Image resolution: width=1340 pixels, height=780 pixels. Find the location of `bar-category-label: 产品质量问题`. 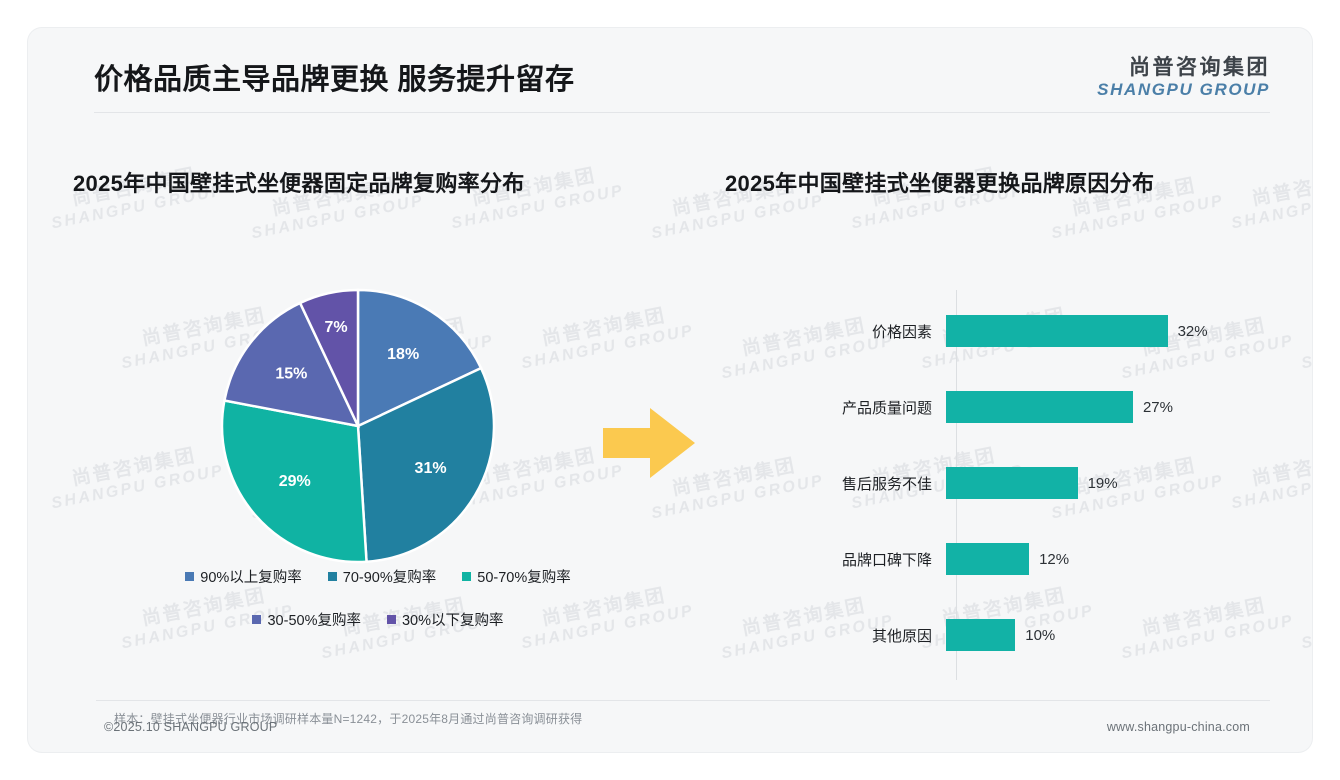

bar-category-label: 产品质量问题 is located at coordinates (886, 408).